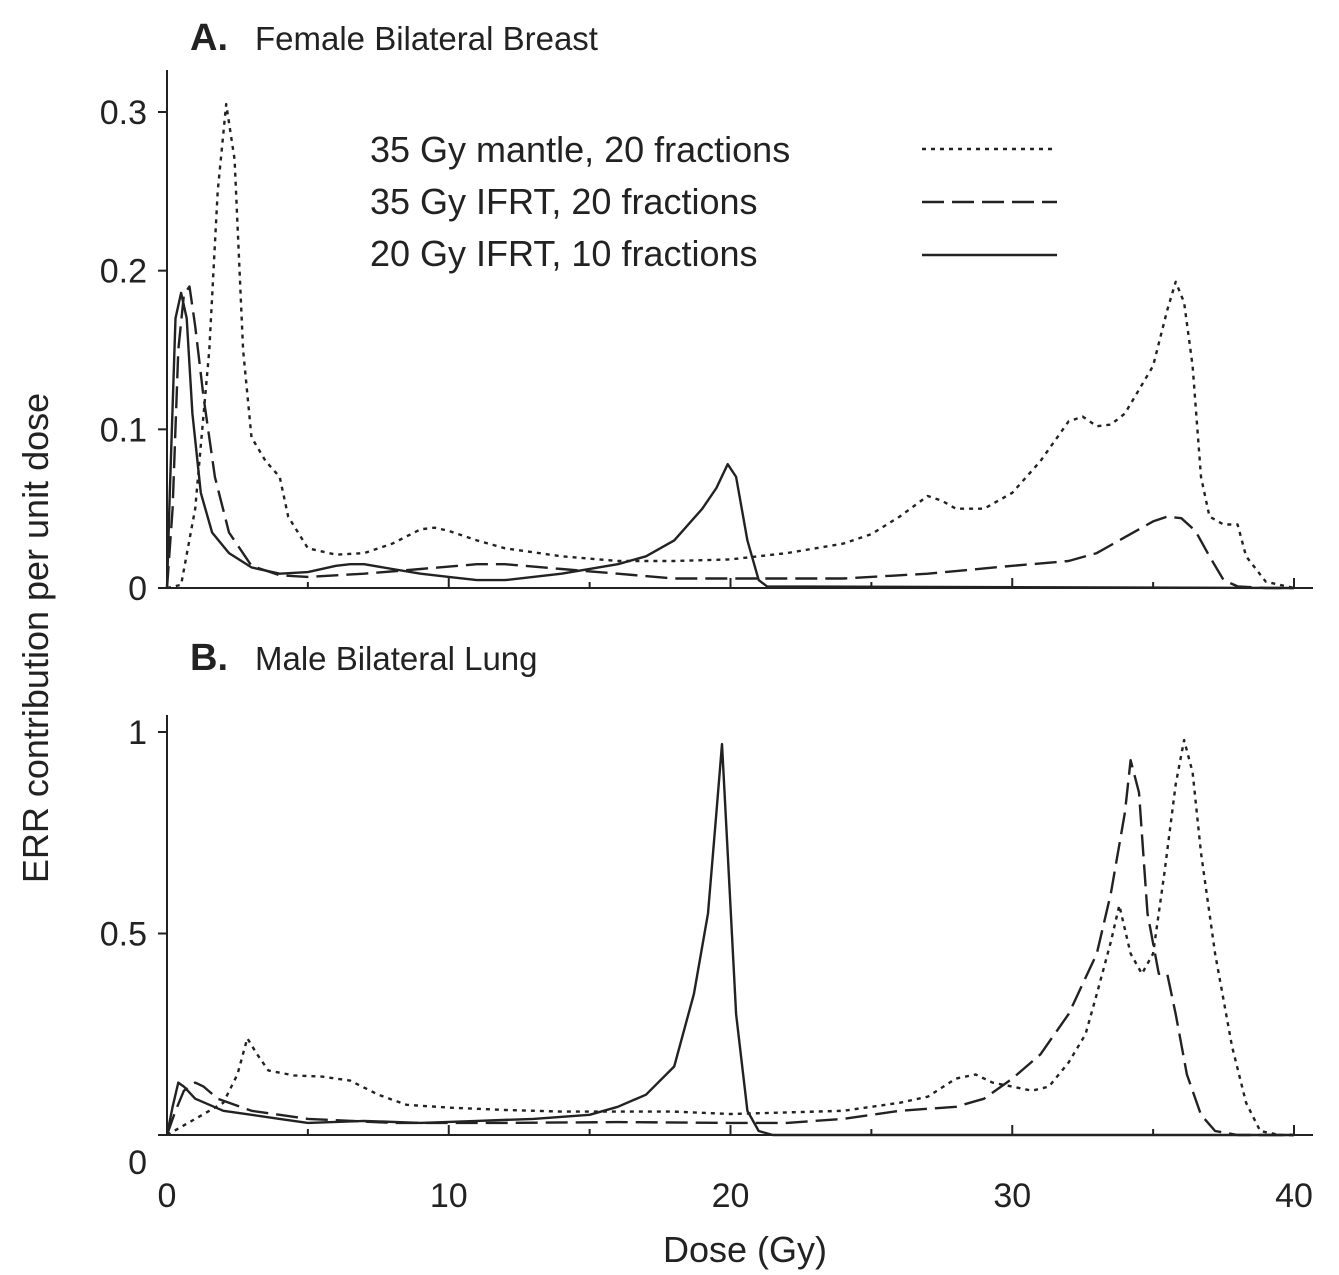 This screenshot has height=1275, width=1339. What do you see at coordinates (123, 430) in the screenshot?
I see `y-tick-label-a: 0.1` at bounding box center [123, 430].